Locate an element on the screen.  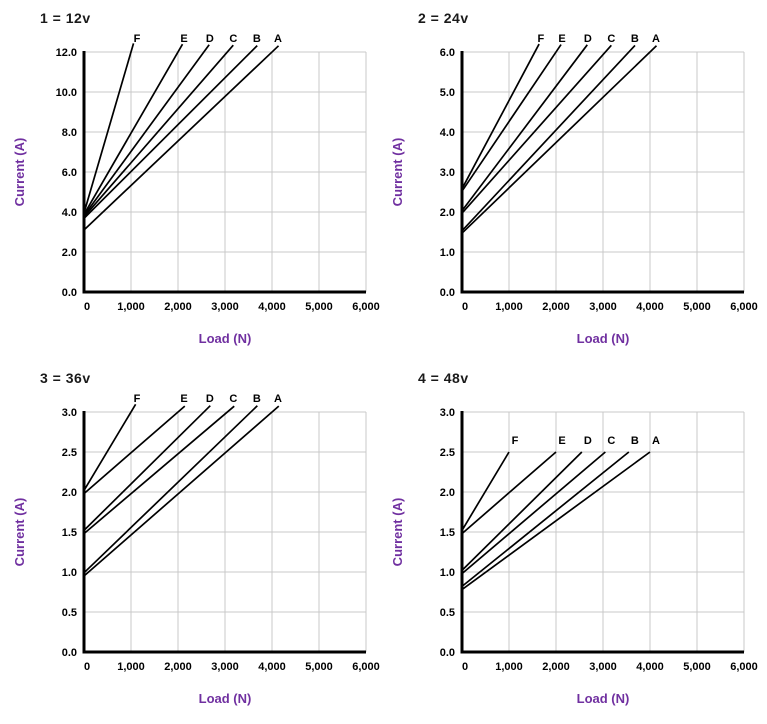
y-tick-label: 12.0 is located at coordinates (66, 53).